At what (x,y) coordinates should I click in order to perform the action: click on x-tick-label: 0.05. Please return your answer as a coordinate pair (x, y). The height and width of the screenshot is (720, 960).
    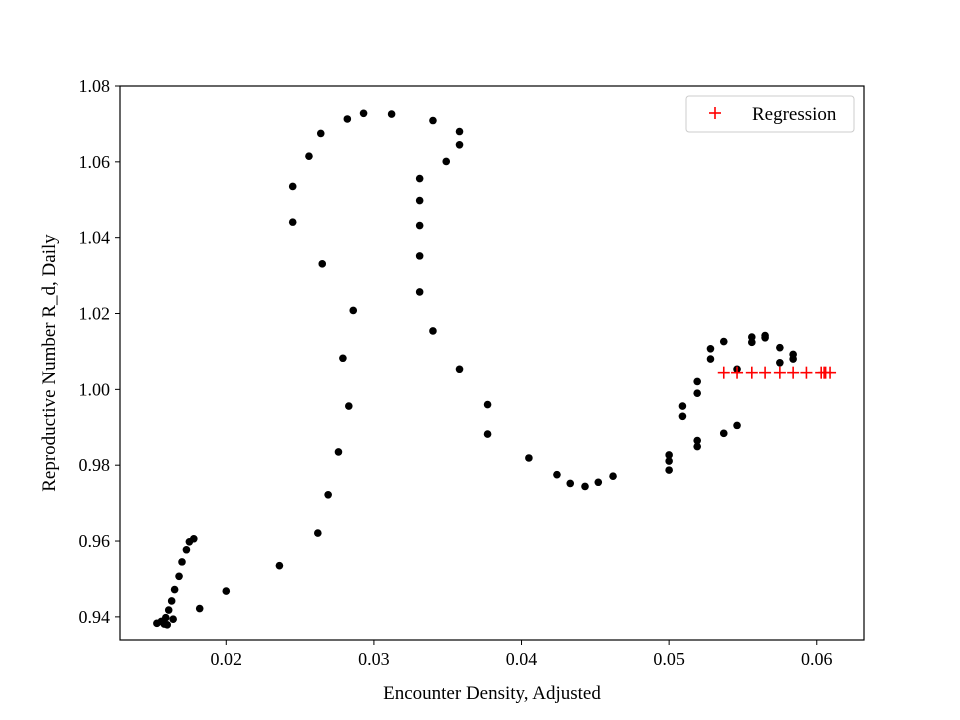
    Looking at the image, I should click on (669, 659).